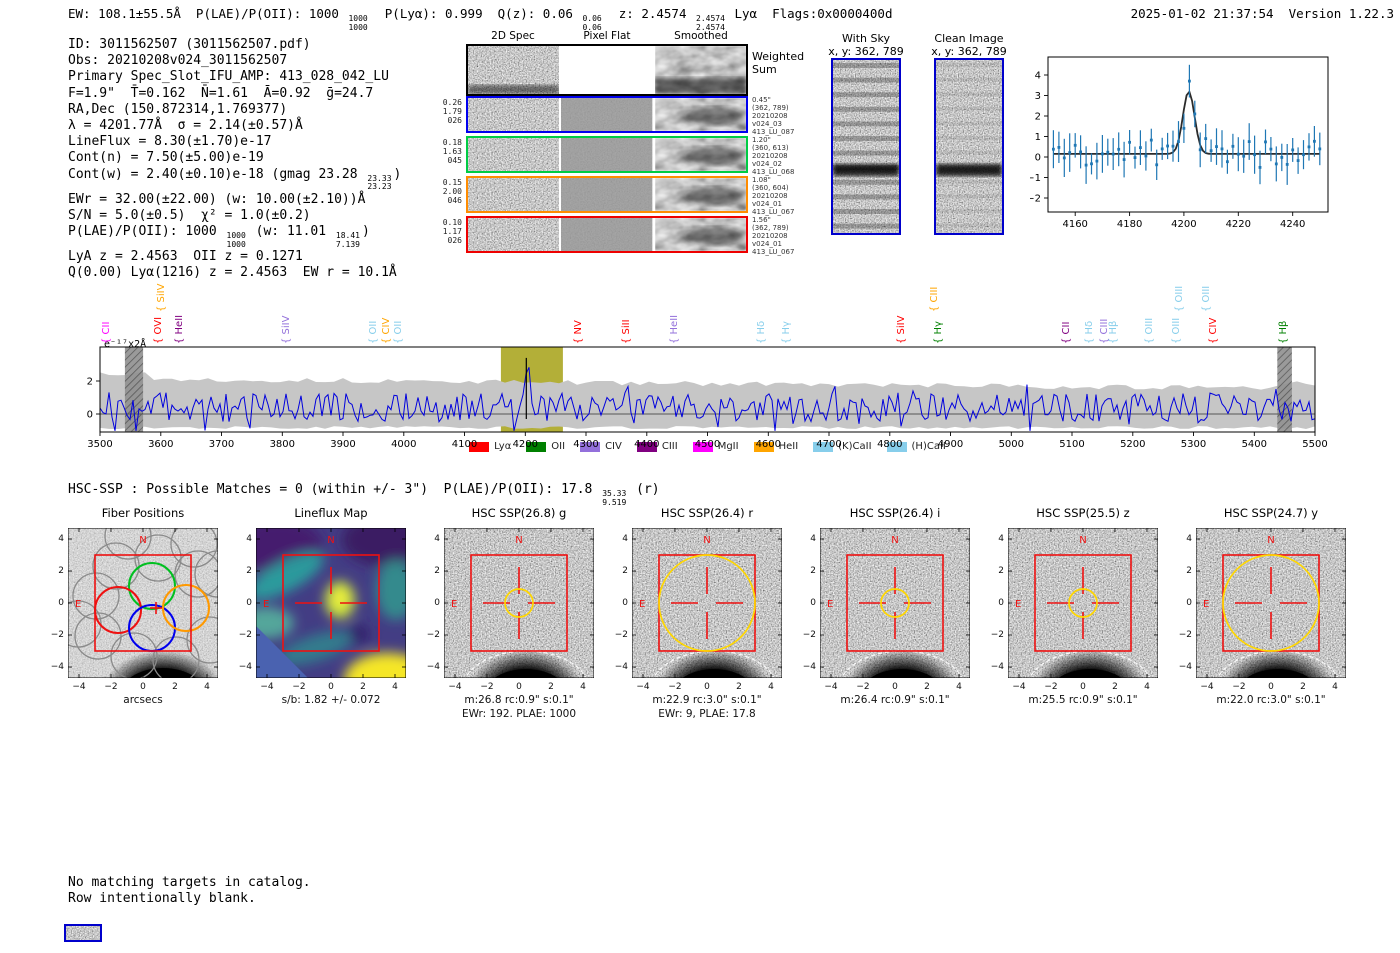 The width and height of the screenshot is (1400, 953). I want to click on svg-text: −2, so click(1035, 199).